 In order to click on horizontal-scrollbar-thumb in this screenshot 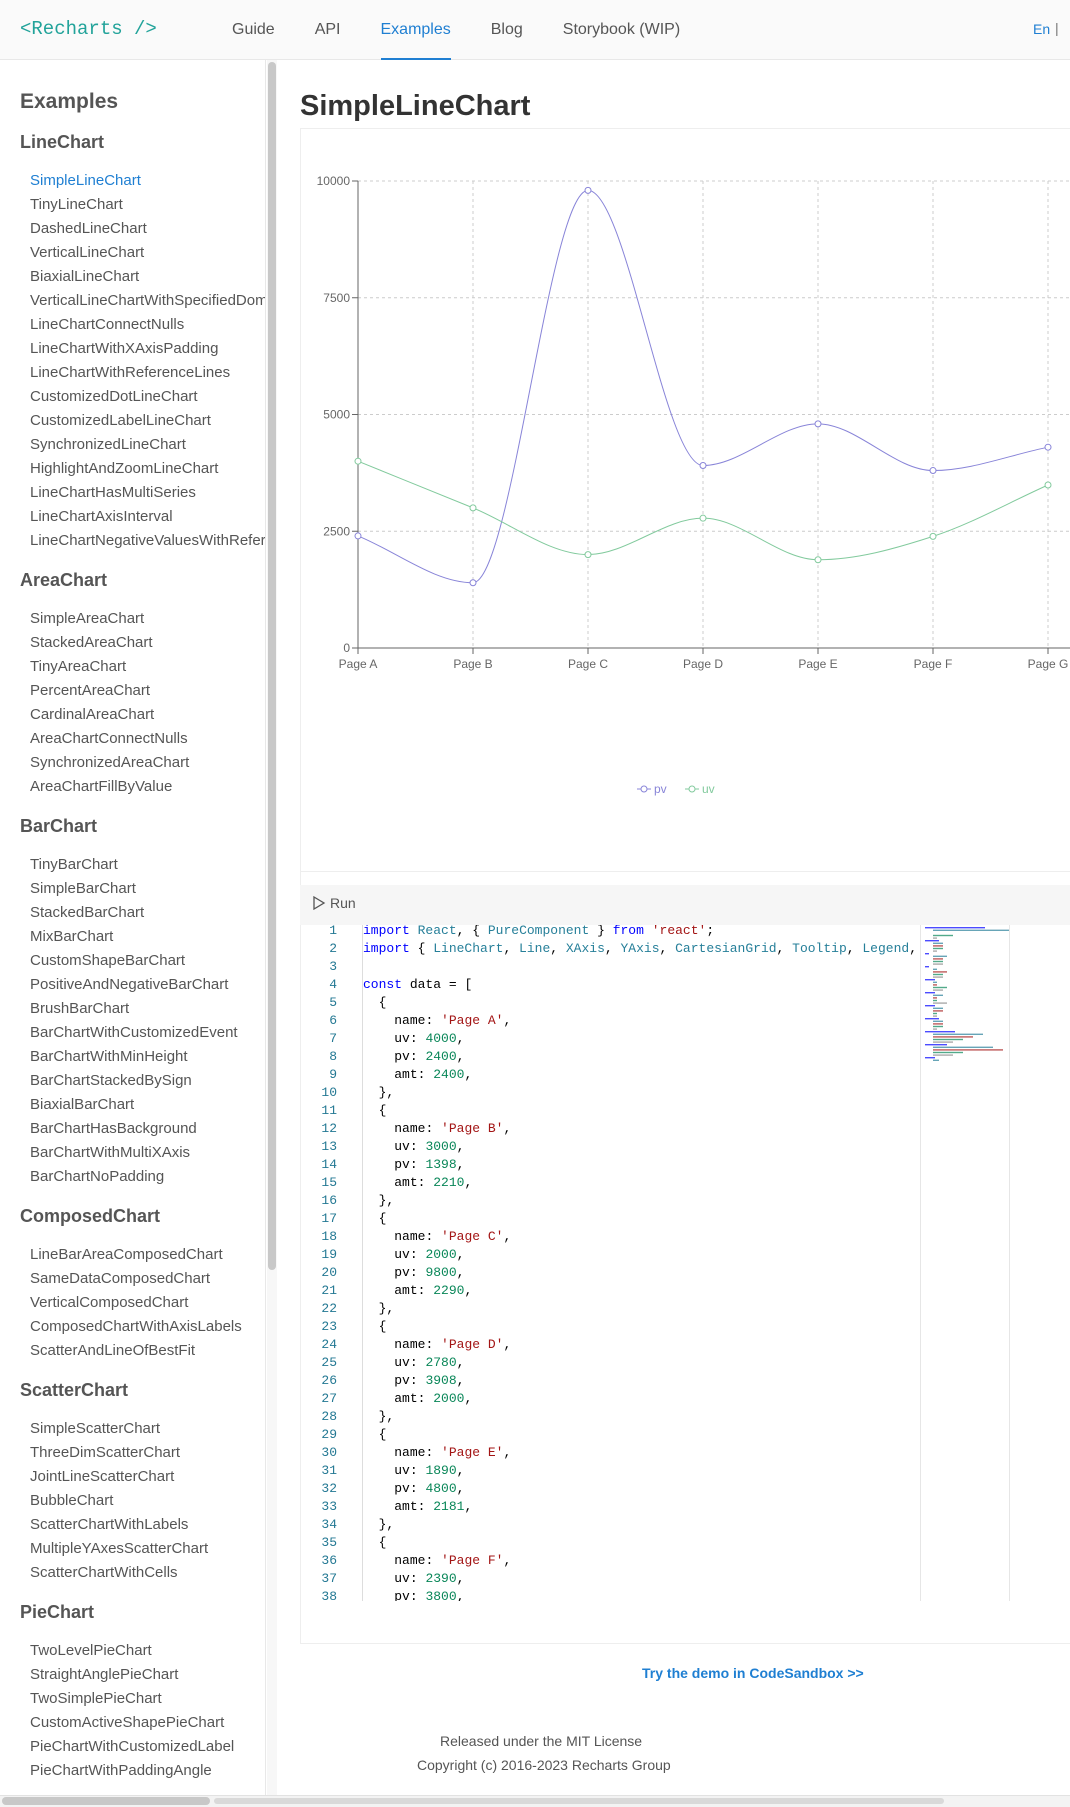, I will do `click(106, 1801)`.